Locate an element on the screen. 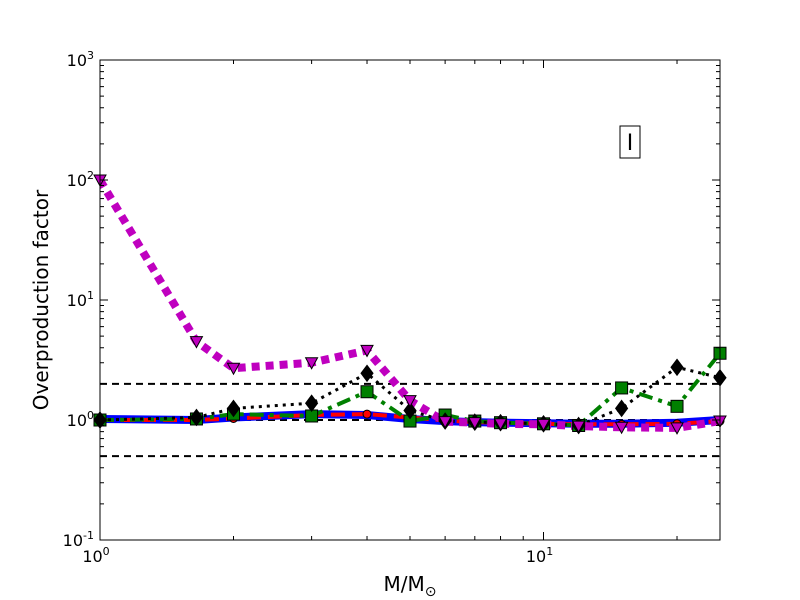 The height and width of the screenshot is (600, 800). y-tick-label: 10¹ is located at coordinates (80, 299).